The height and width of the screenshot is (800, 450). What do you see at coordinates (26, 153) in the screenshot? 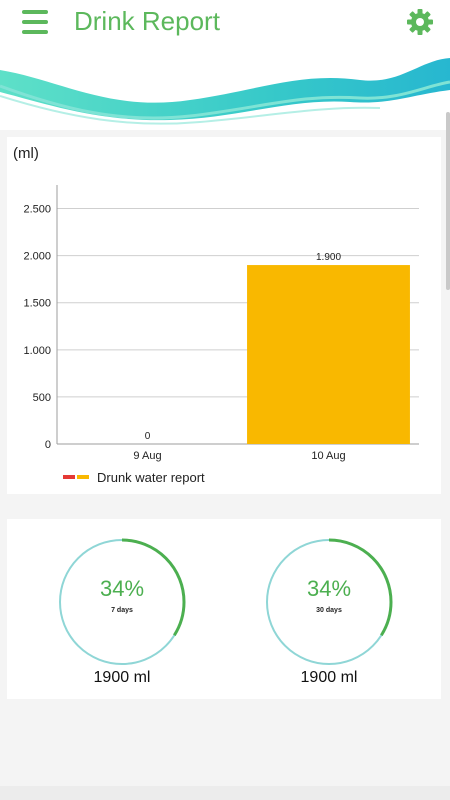
I see `y-axis-unit-label: (ml)` at bounding box center [26, 153].